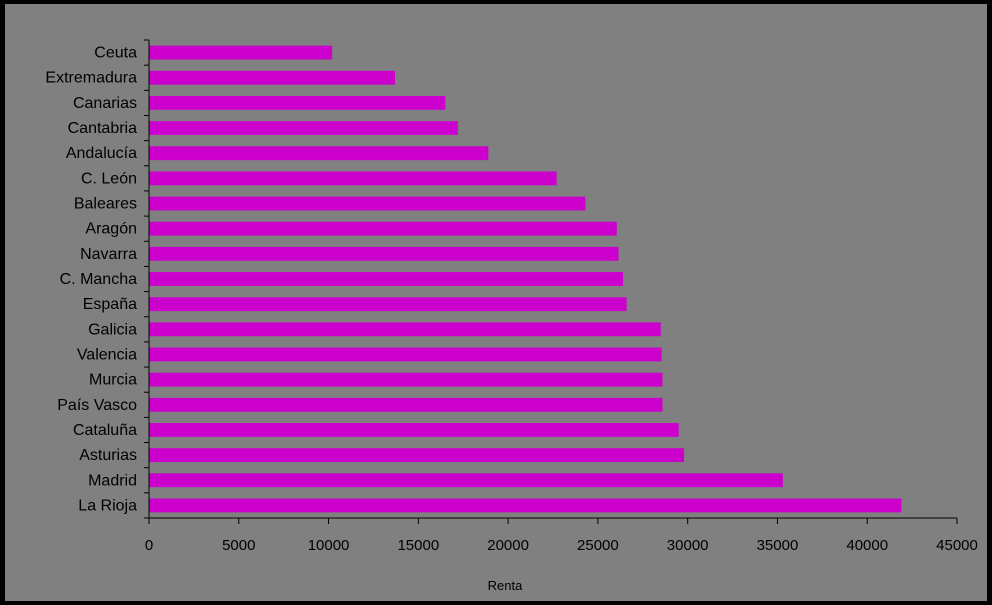 The image size is (992, 605). What do you see at coordinates (508, 545) in the screenshot?
I see `x-tick-label: 20000` at bounding box center [508, 545].